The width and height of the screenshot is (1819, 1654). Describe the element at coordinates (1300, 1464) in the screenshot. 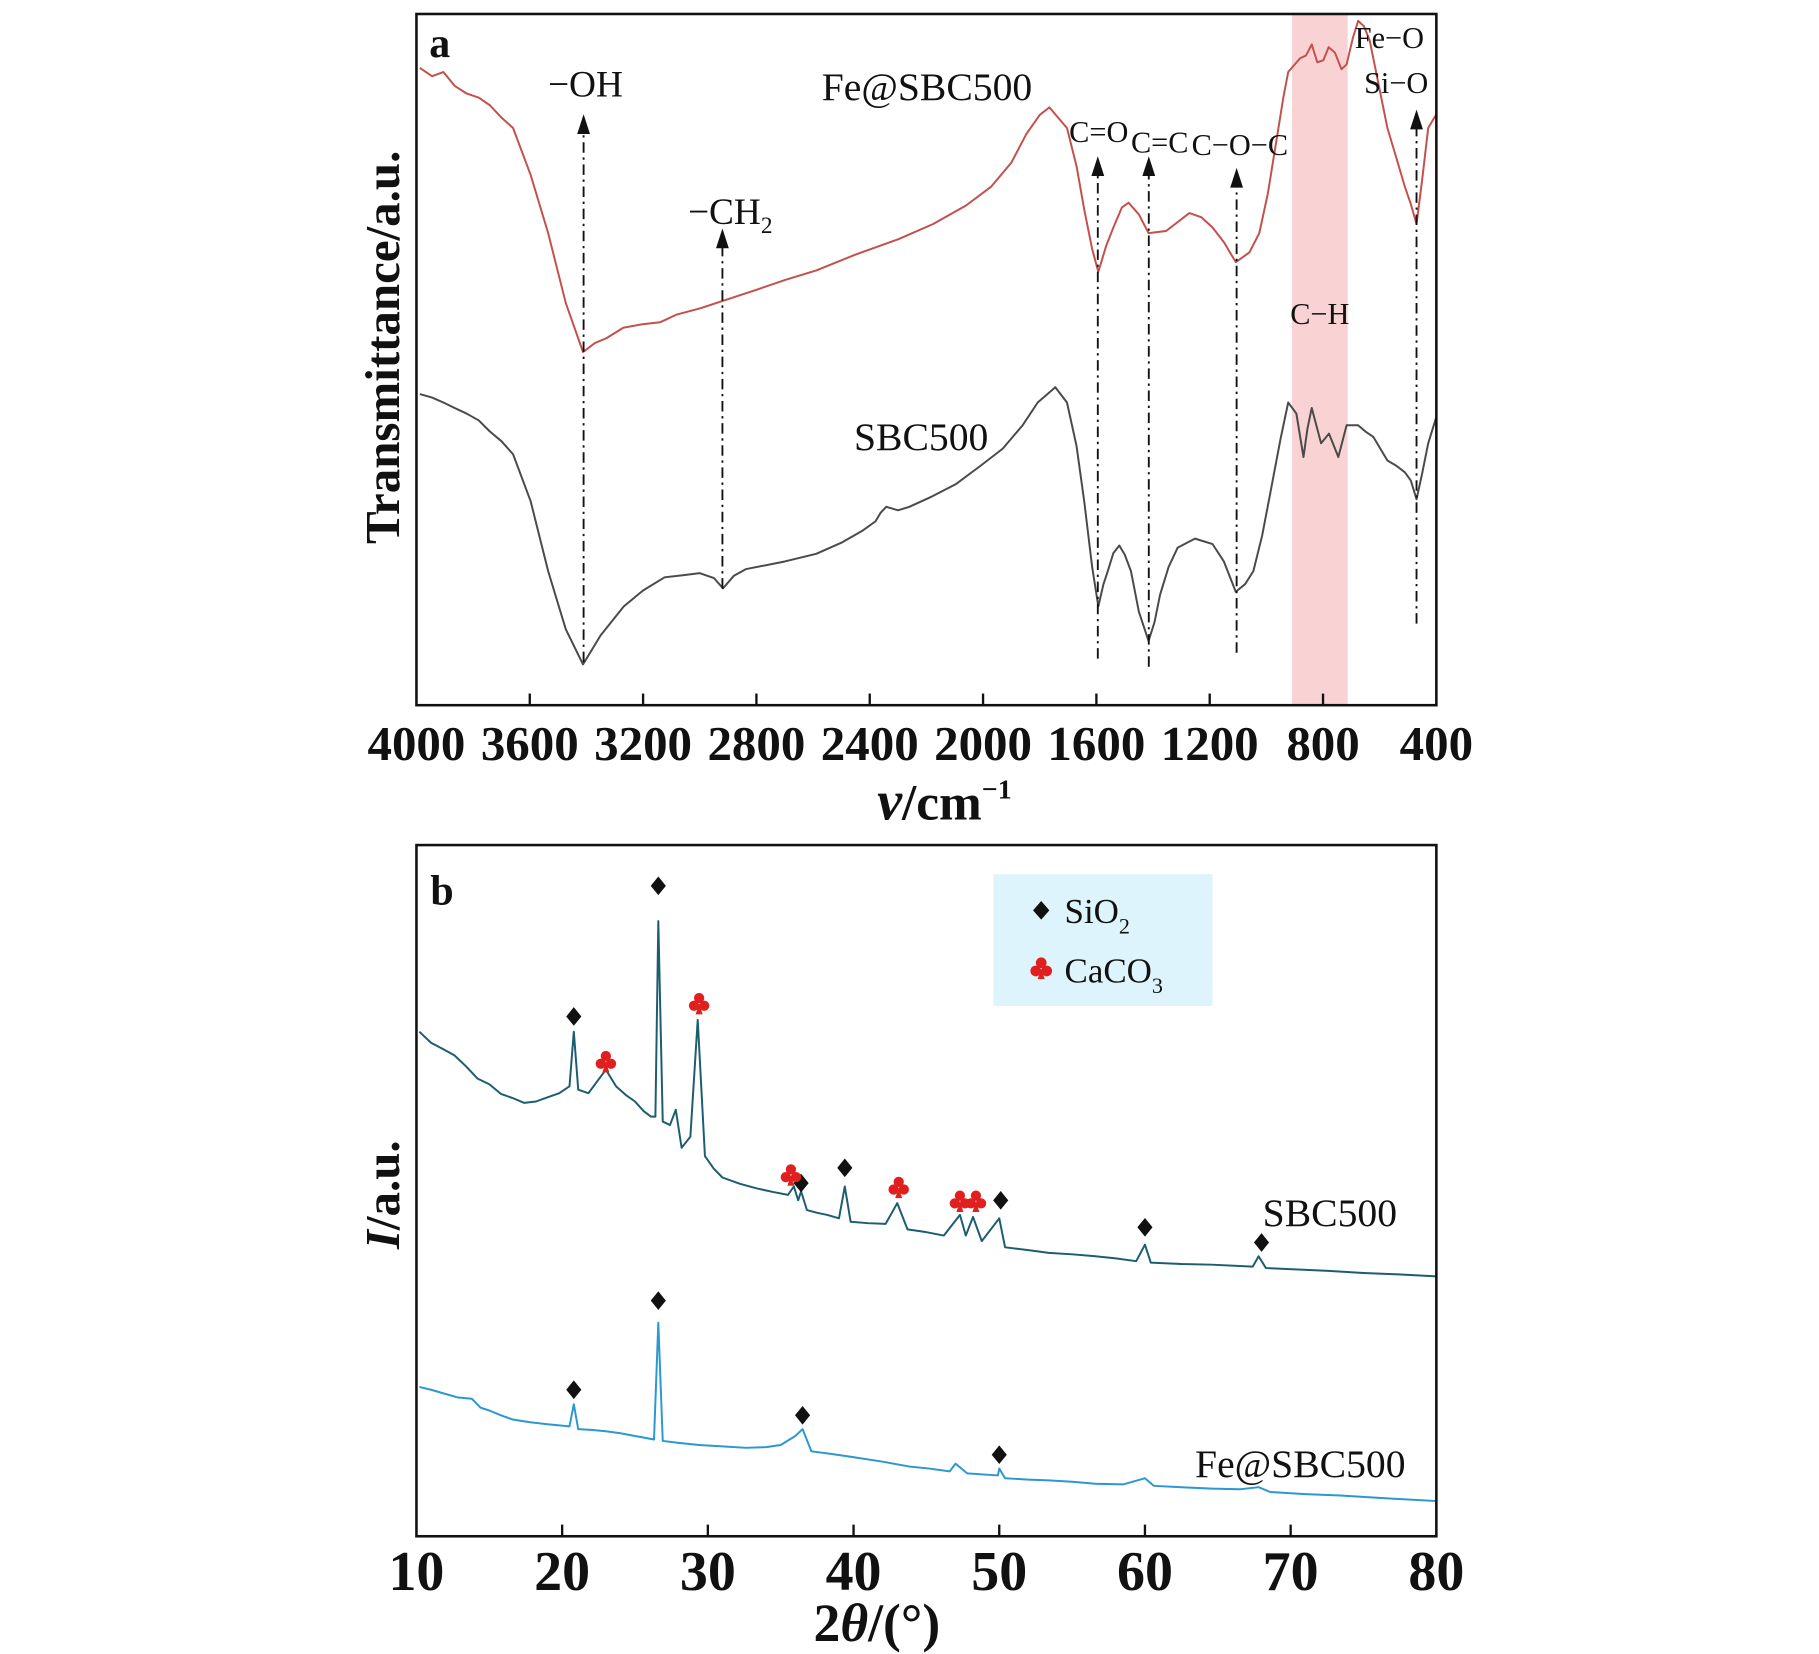

I see `b-series-label-fe-sbc500: Fe@SBC500` at that location.